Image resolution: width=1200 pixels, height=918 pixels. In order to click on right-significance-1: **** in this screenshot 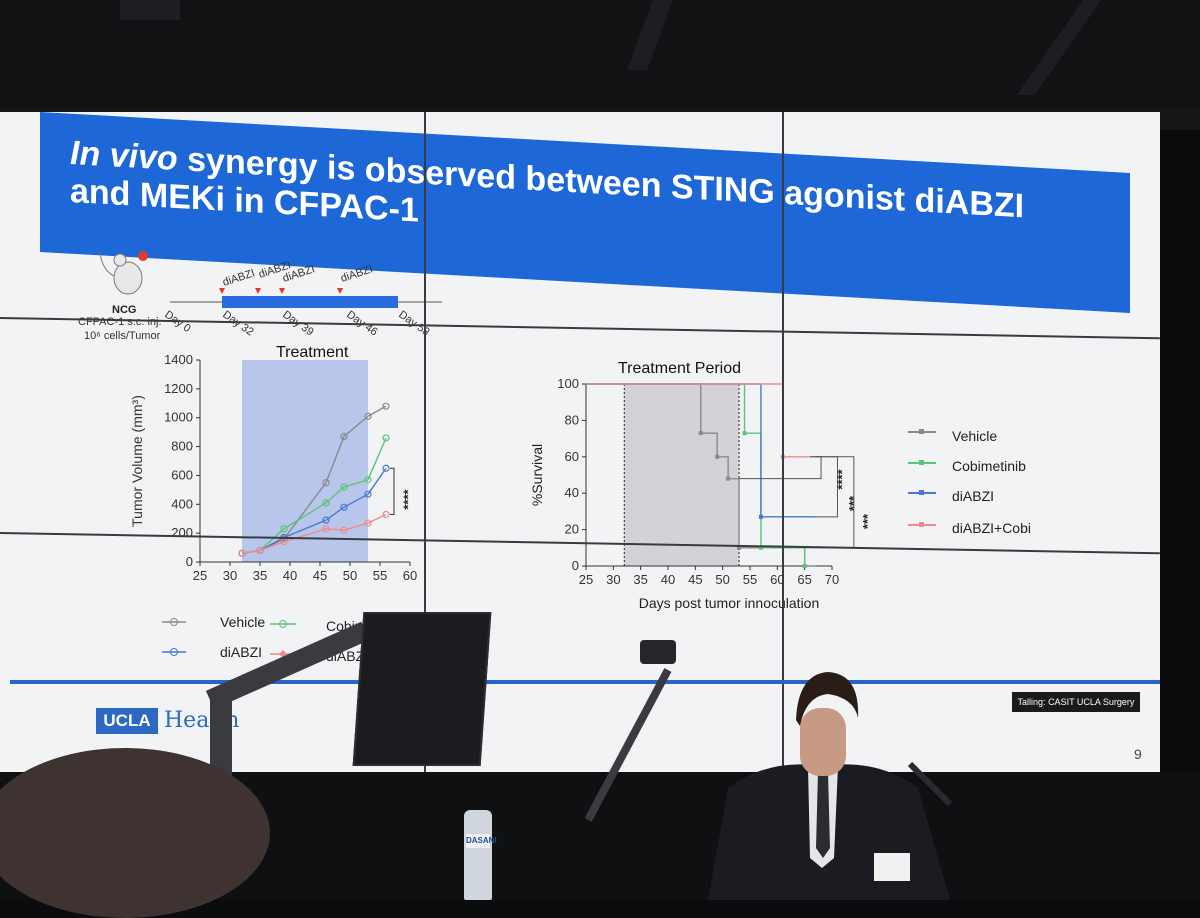, I will do `click(842, 479)`.